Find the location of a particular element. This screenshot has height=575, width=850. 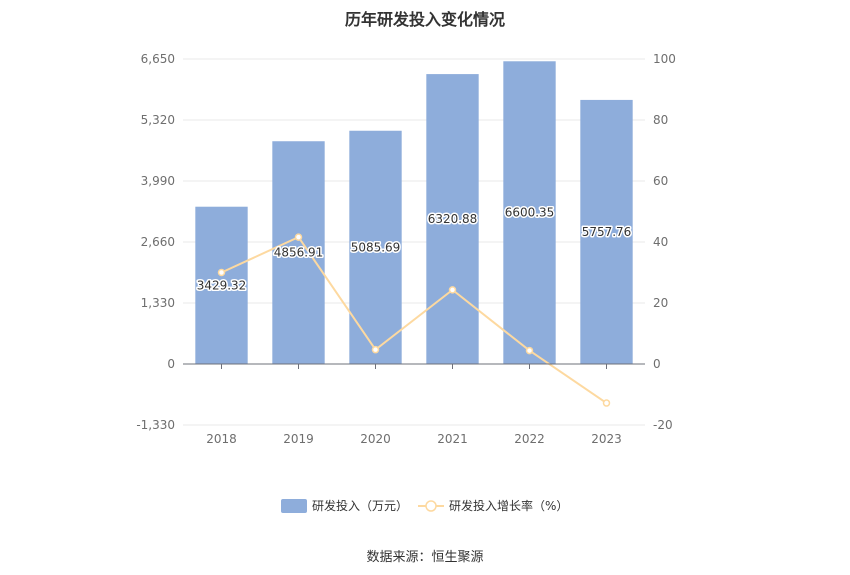

bar-data-label: 6320.88 is located at coordinates (453, 219).